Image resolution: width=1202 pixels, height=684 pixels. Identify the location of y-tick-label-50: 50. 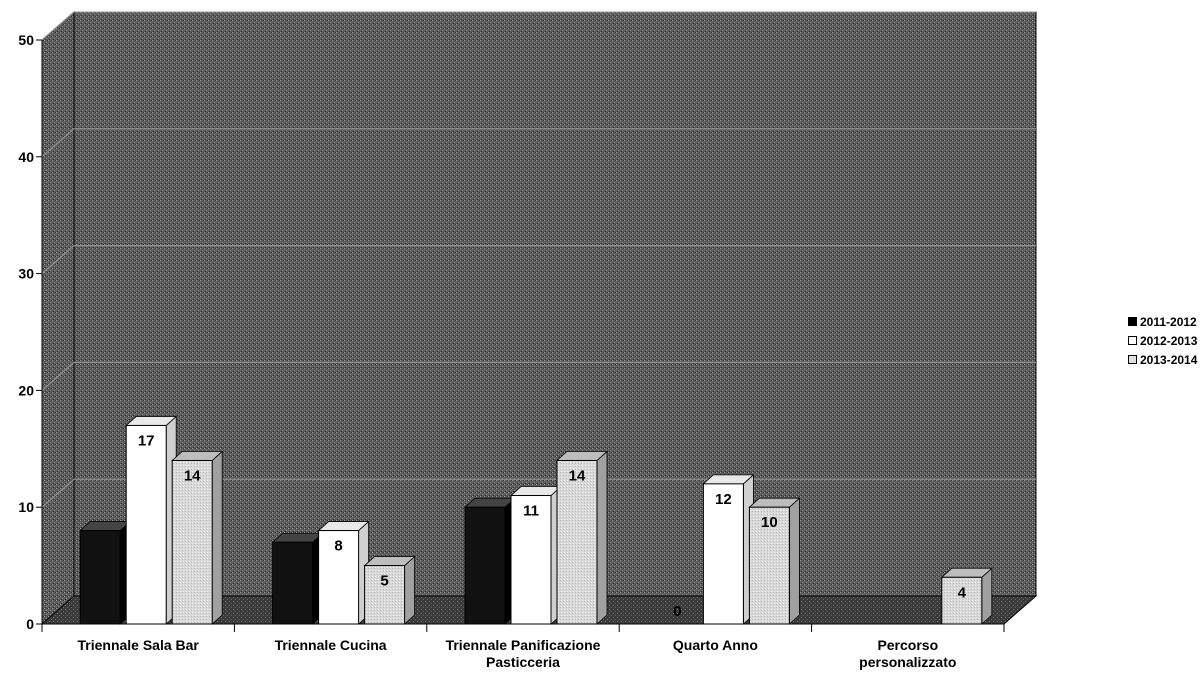
(26, 40).